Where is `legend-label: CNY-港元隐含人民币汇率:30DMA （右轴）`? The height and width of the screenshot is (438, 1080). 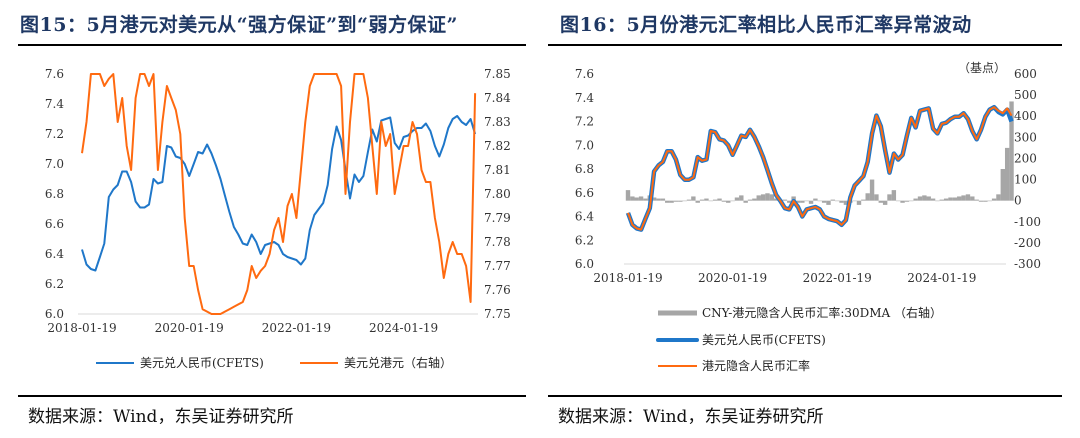 legend-label: CNY-港元隐含人民币汇率:30DMA （右轴） is located at coordinates (822, 312).